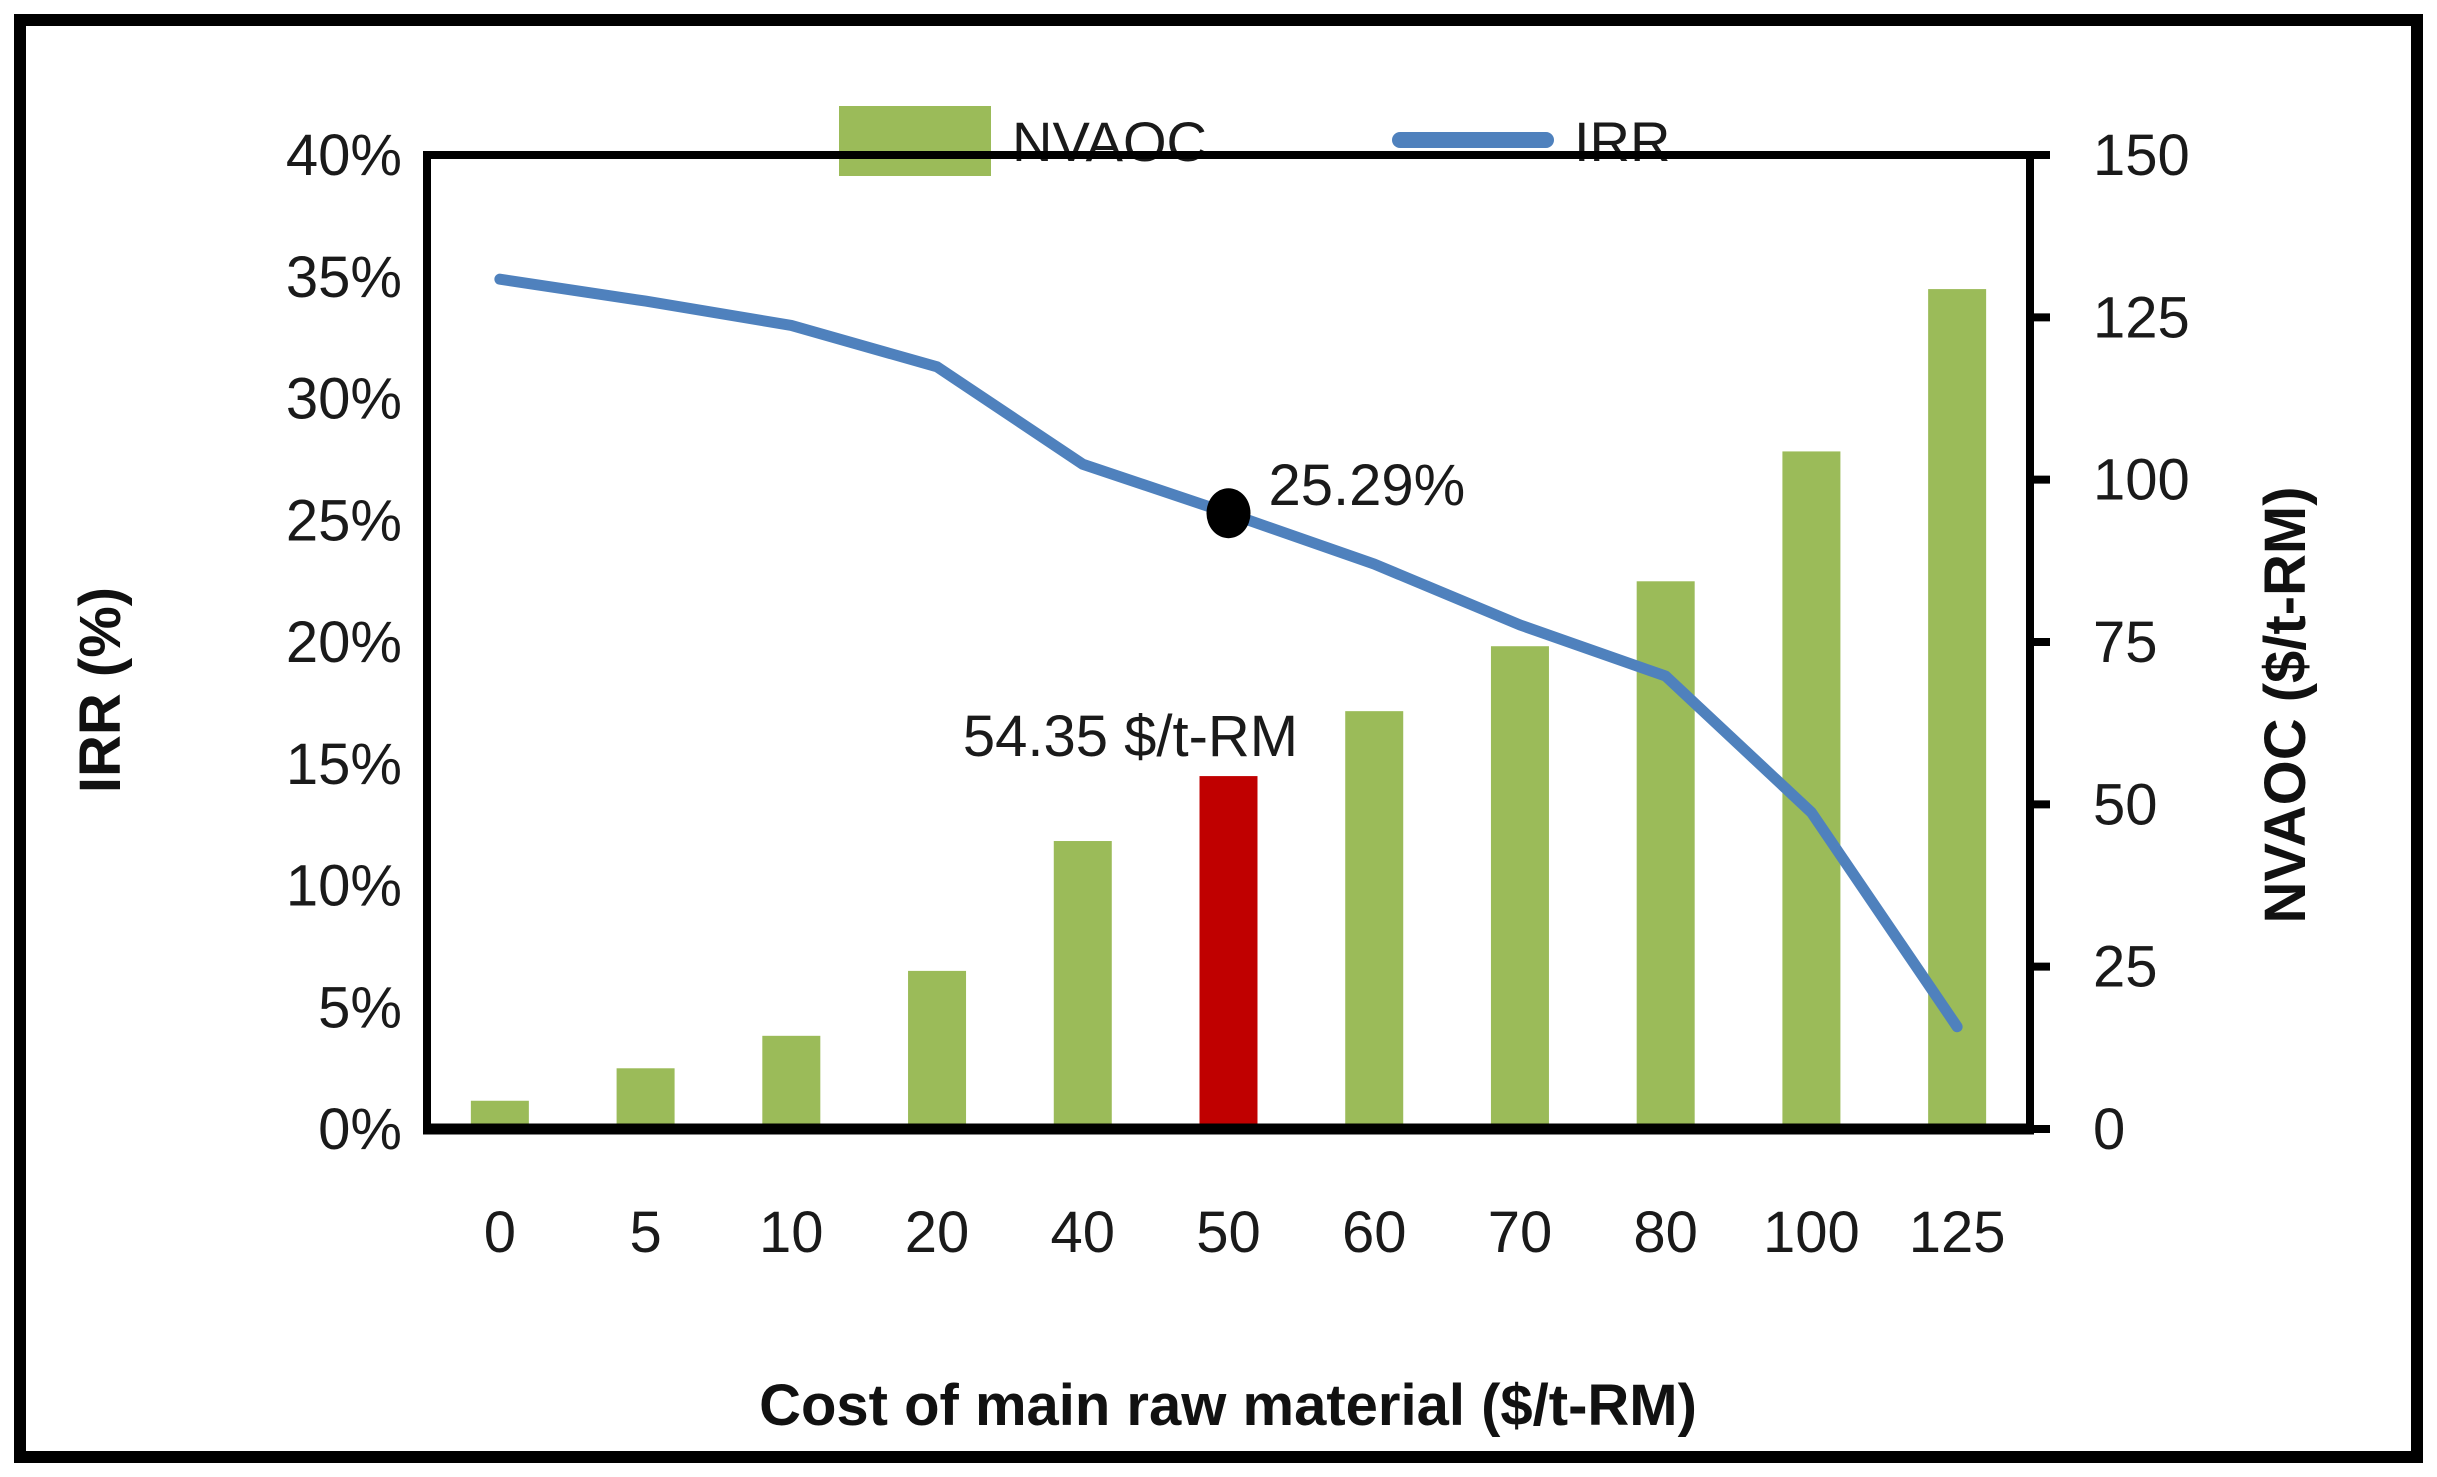 The image size is (2437, 1477). I want to click on legend-label-irr: IRR, so click(1622, 141).